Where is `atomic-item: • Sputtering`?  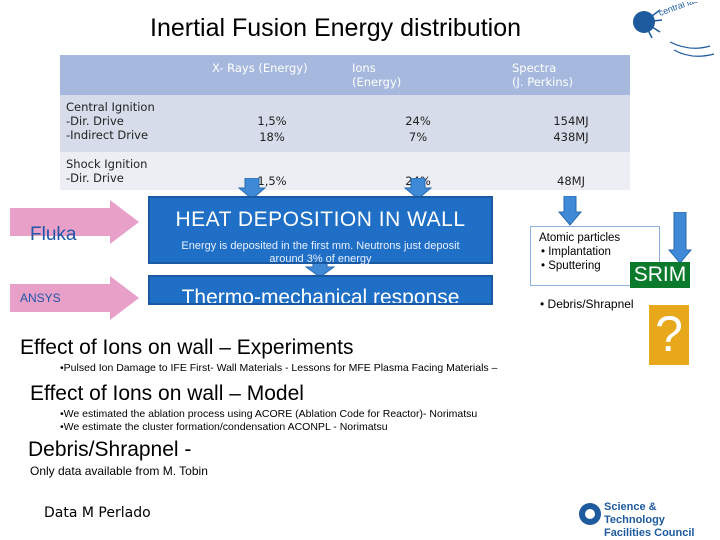
atomic-item: • Sputtering is located at coordinates (571, 266).